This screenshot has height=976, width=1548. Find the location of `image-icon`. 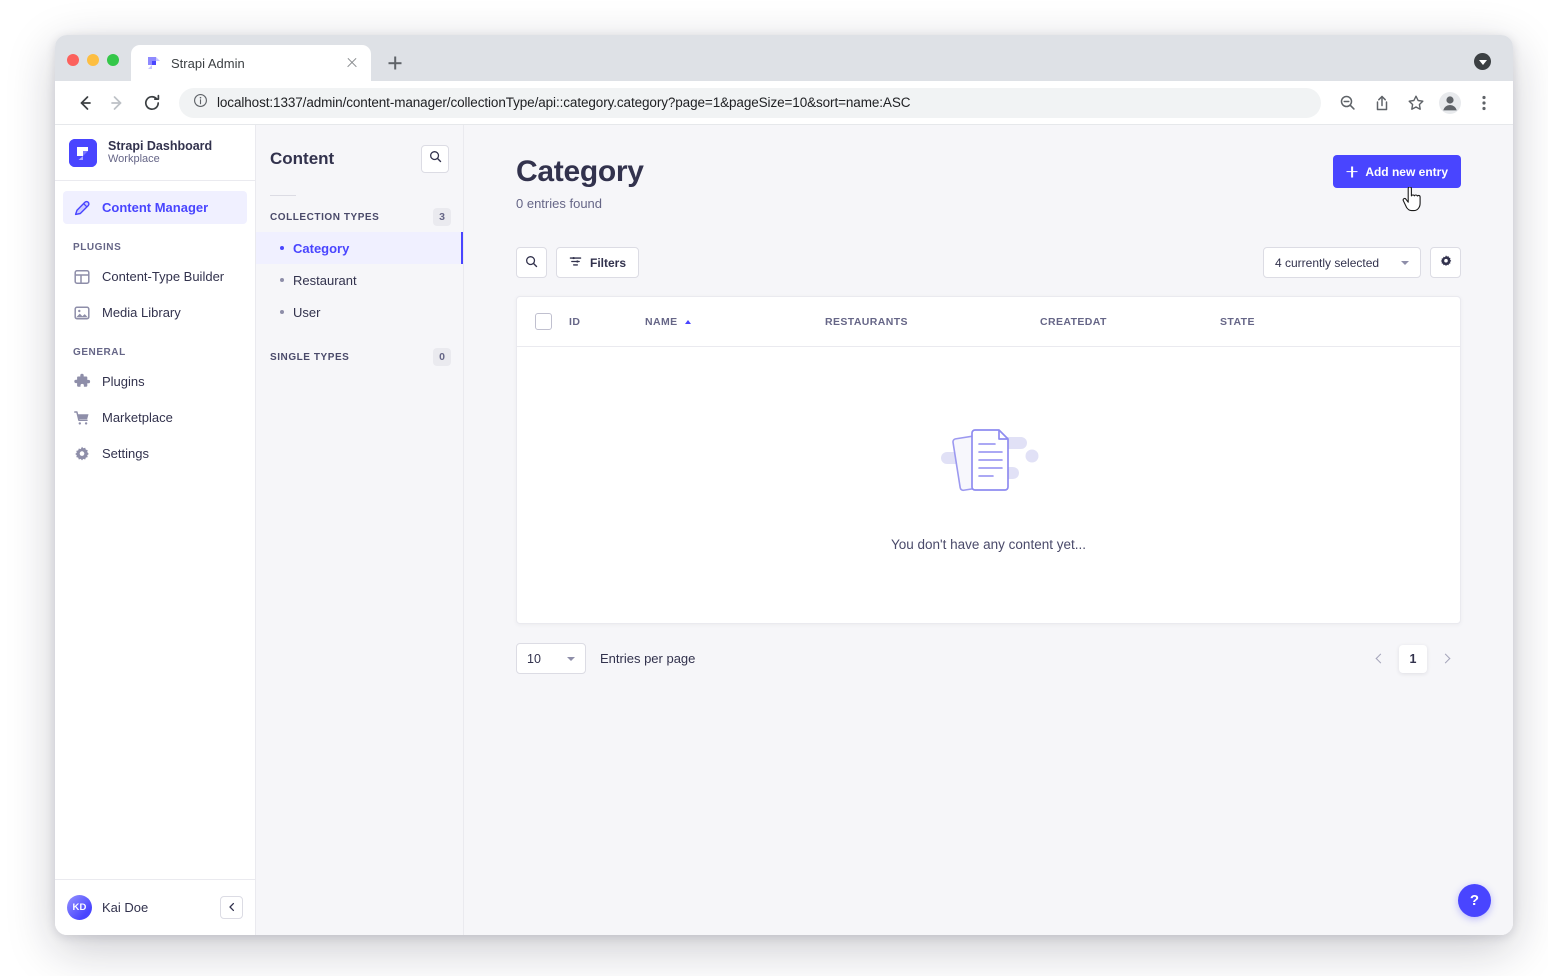

image-icon is located at coordinates (82, 313).